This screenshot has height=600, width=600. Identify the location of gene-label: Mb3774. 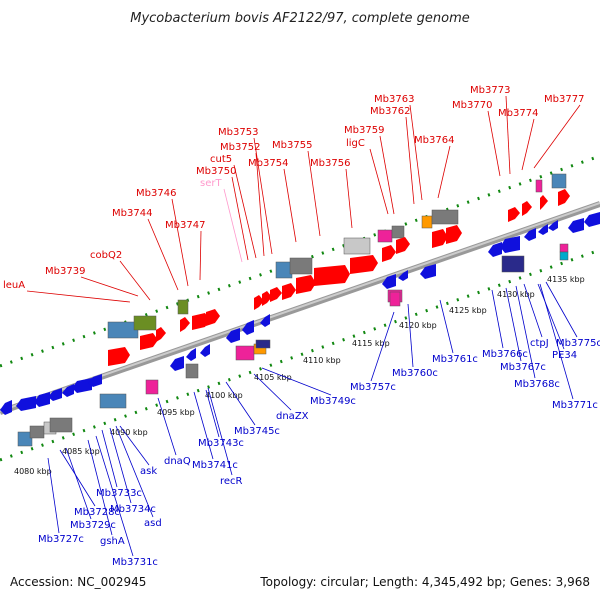
(518, 113).